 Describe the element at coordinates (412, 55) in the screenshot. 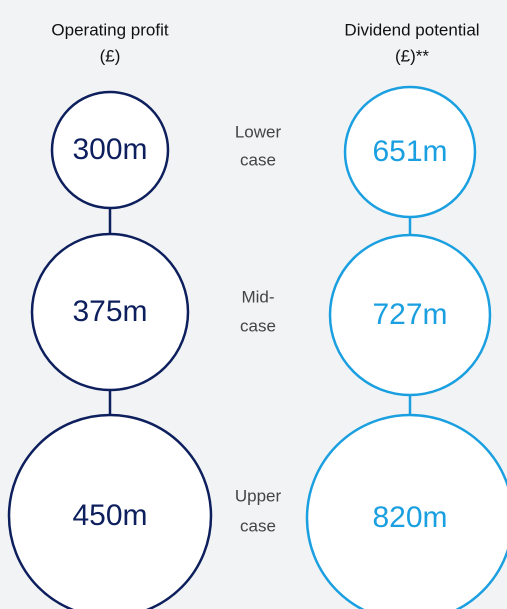

I see `column-unit: (£)**` at that location.